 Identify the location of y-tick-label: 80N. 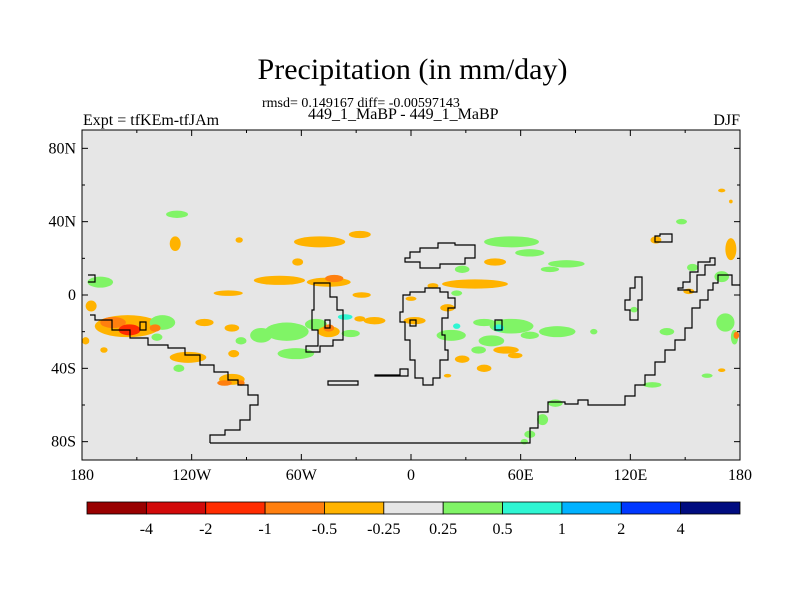
(62, 148).